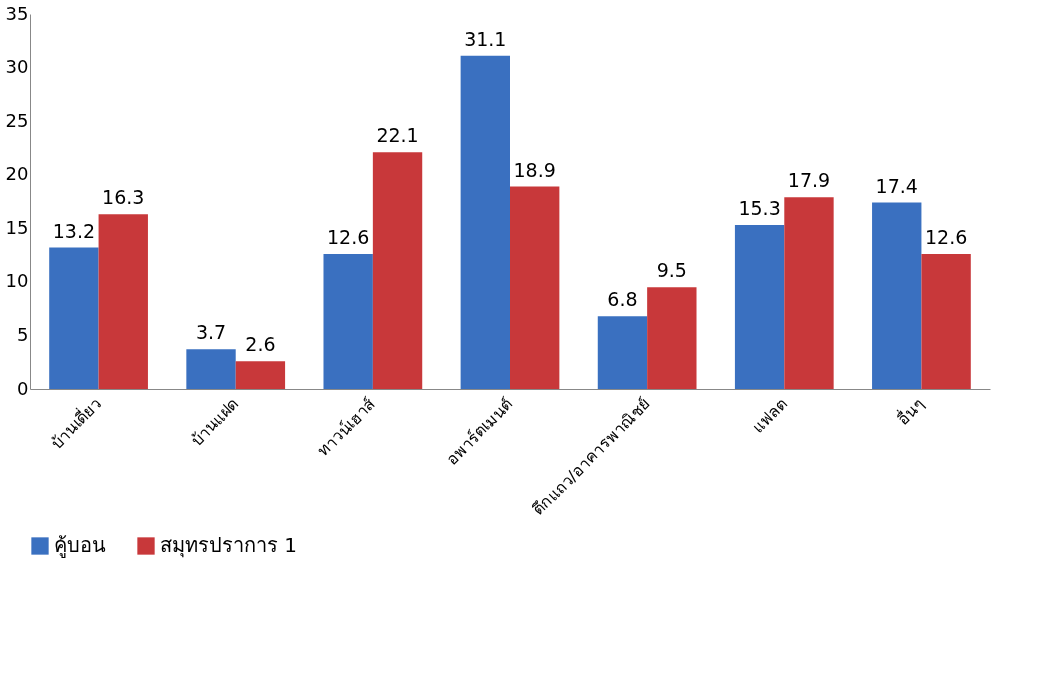 This screenshot has height=682, width=1052. I want to click on y-tick-label: 30, so click(17, 67).